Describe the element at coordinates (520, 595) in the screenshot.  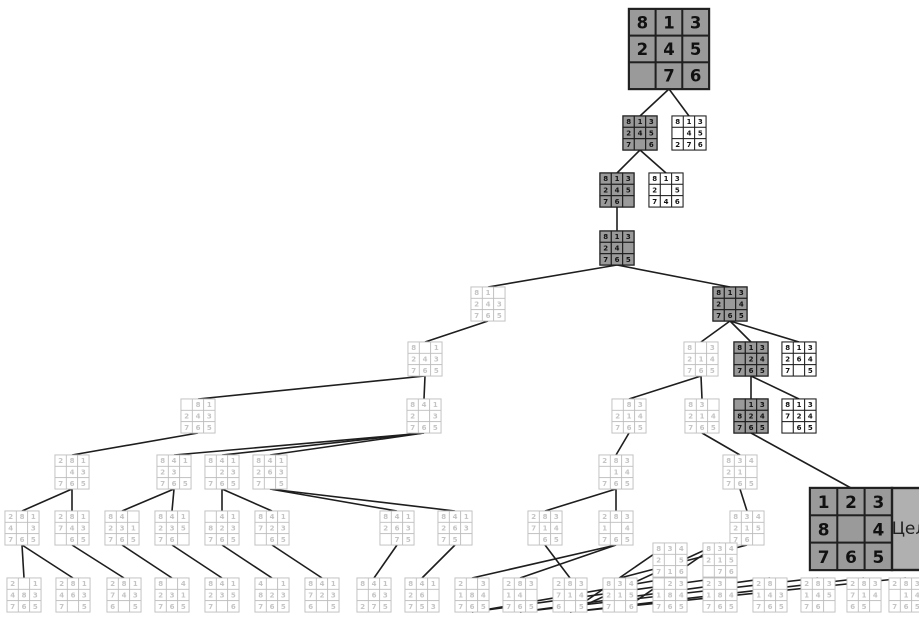
I see `puzzle-node-R5b: 2 8 3 1 47 6 5` at that location.